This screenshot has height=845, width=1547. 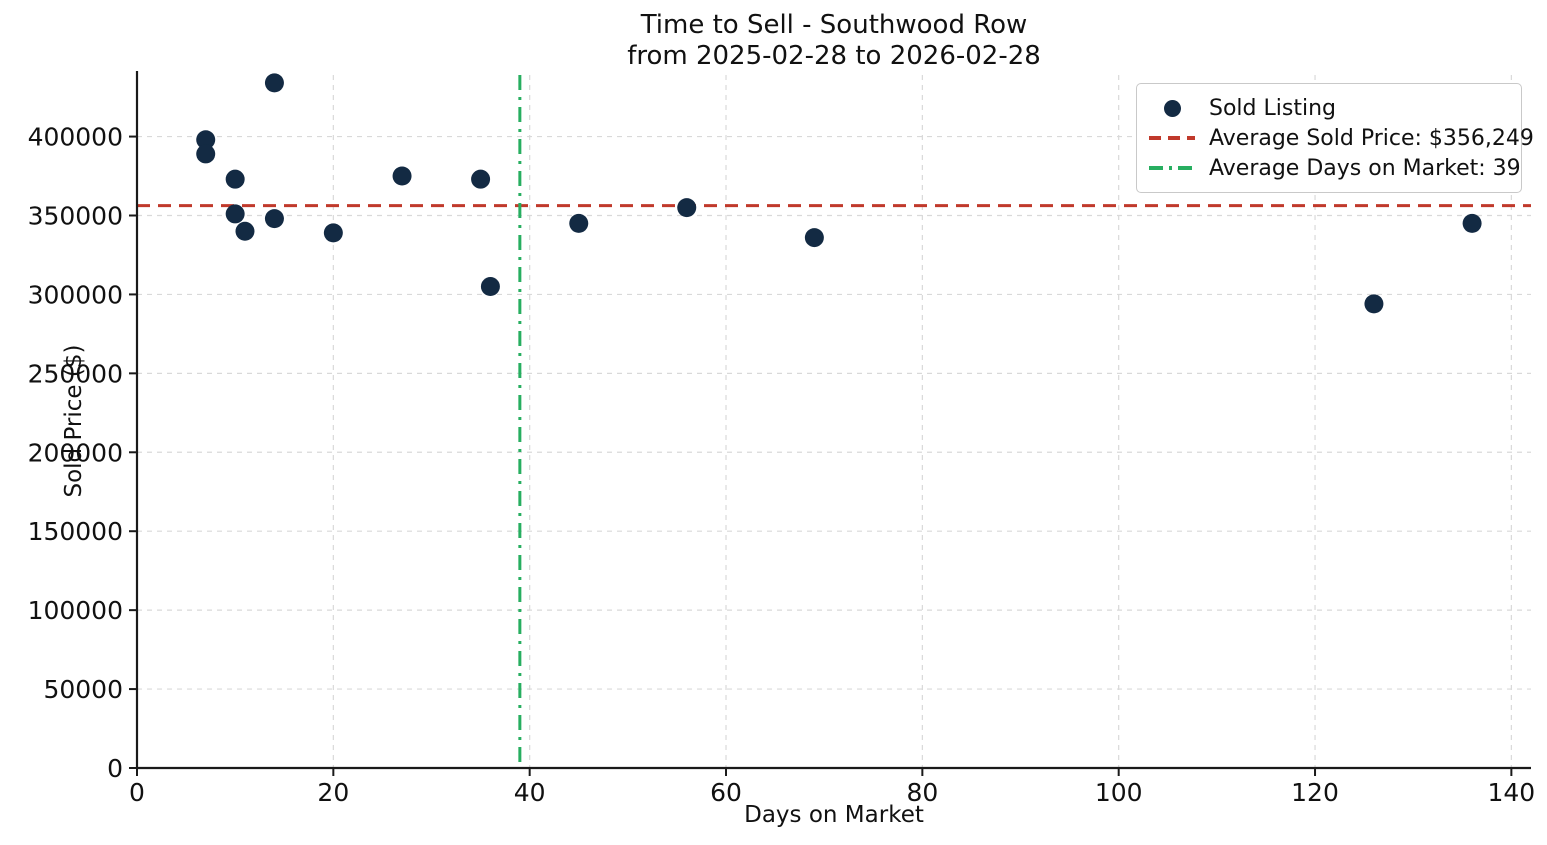 I want to click on legend-item-average-sold-price: Average Sold Price: $356,249, so click(x=1341, y=138).